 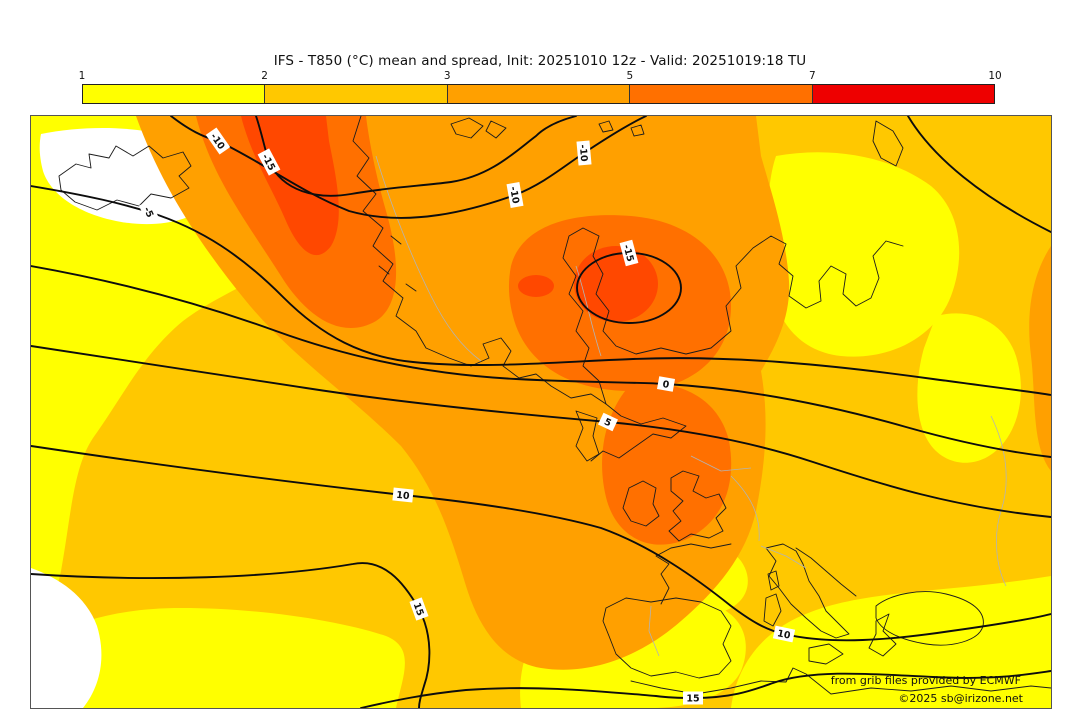 I want to click on contour-label: 5, so click(x=608, y=422).